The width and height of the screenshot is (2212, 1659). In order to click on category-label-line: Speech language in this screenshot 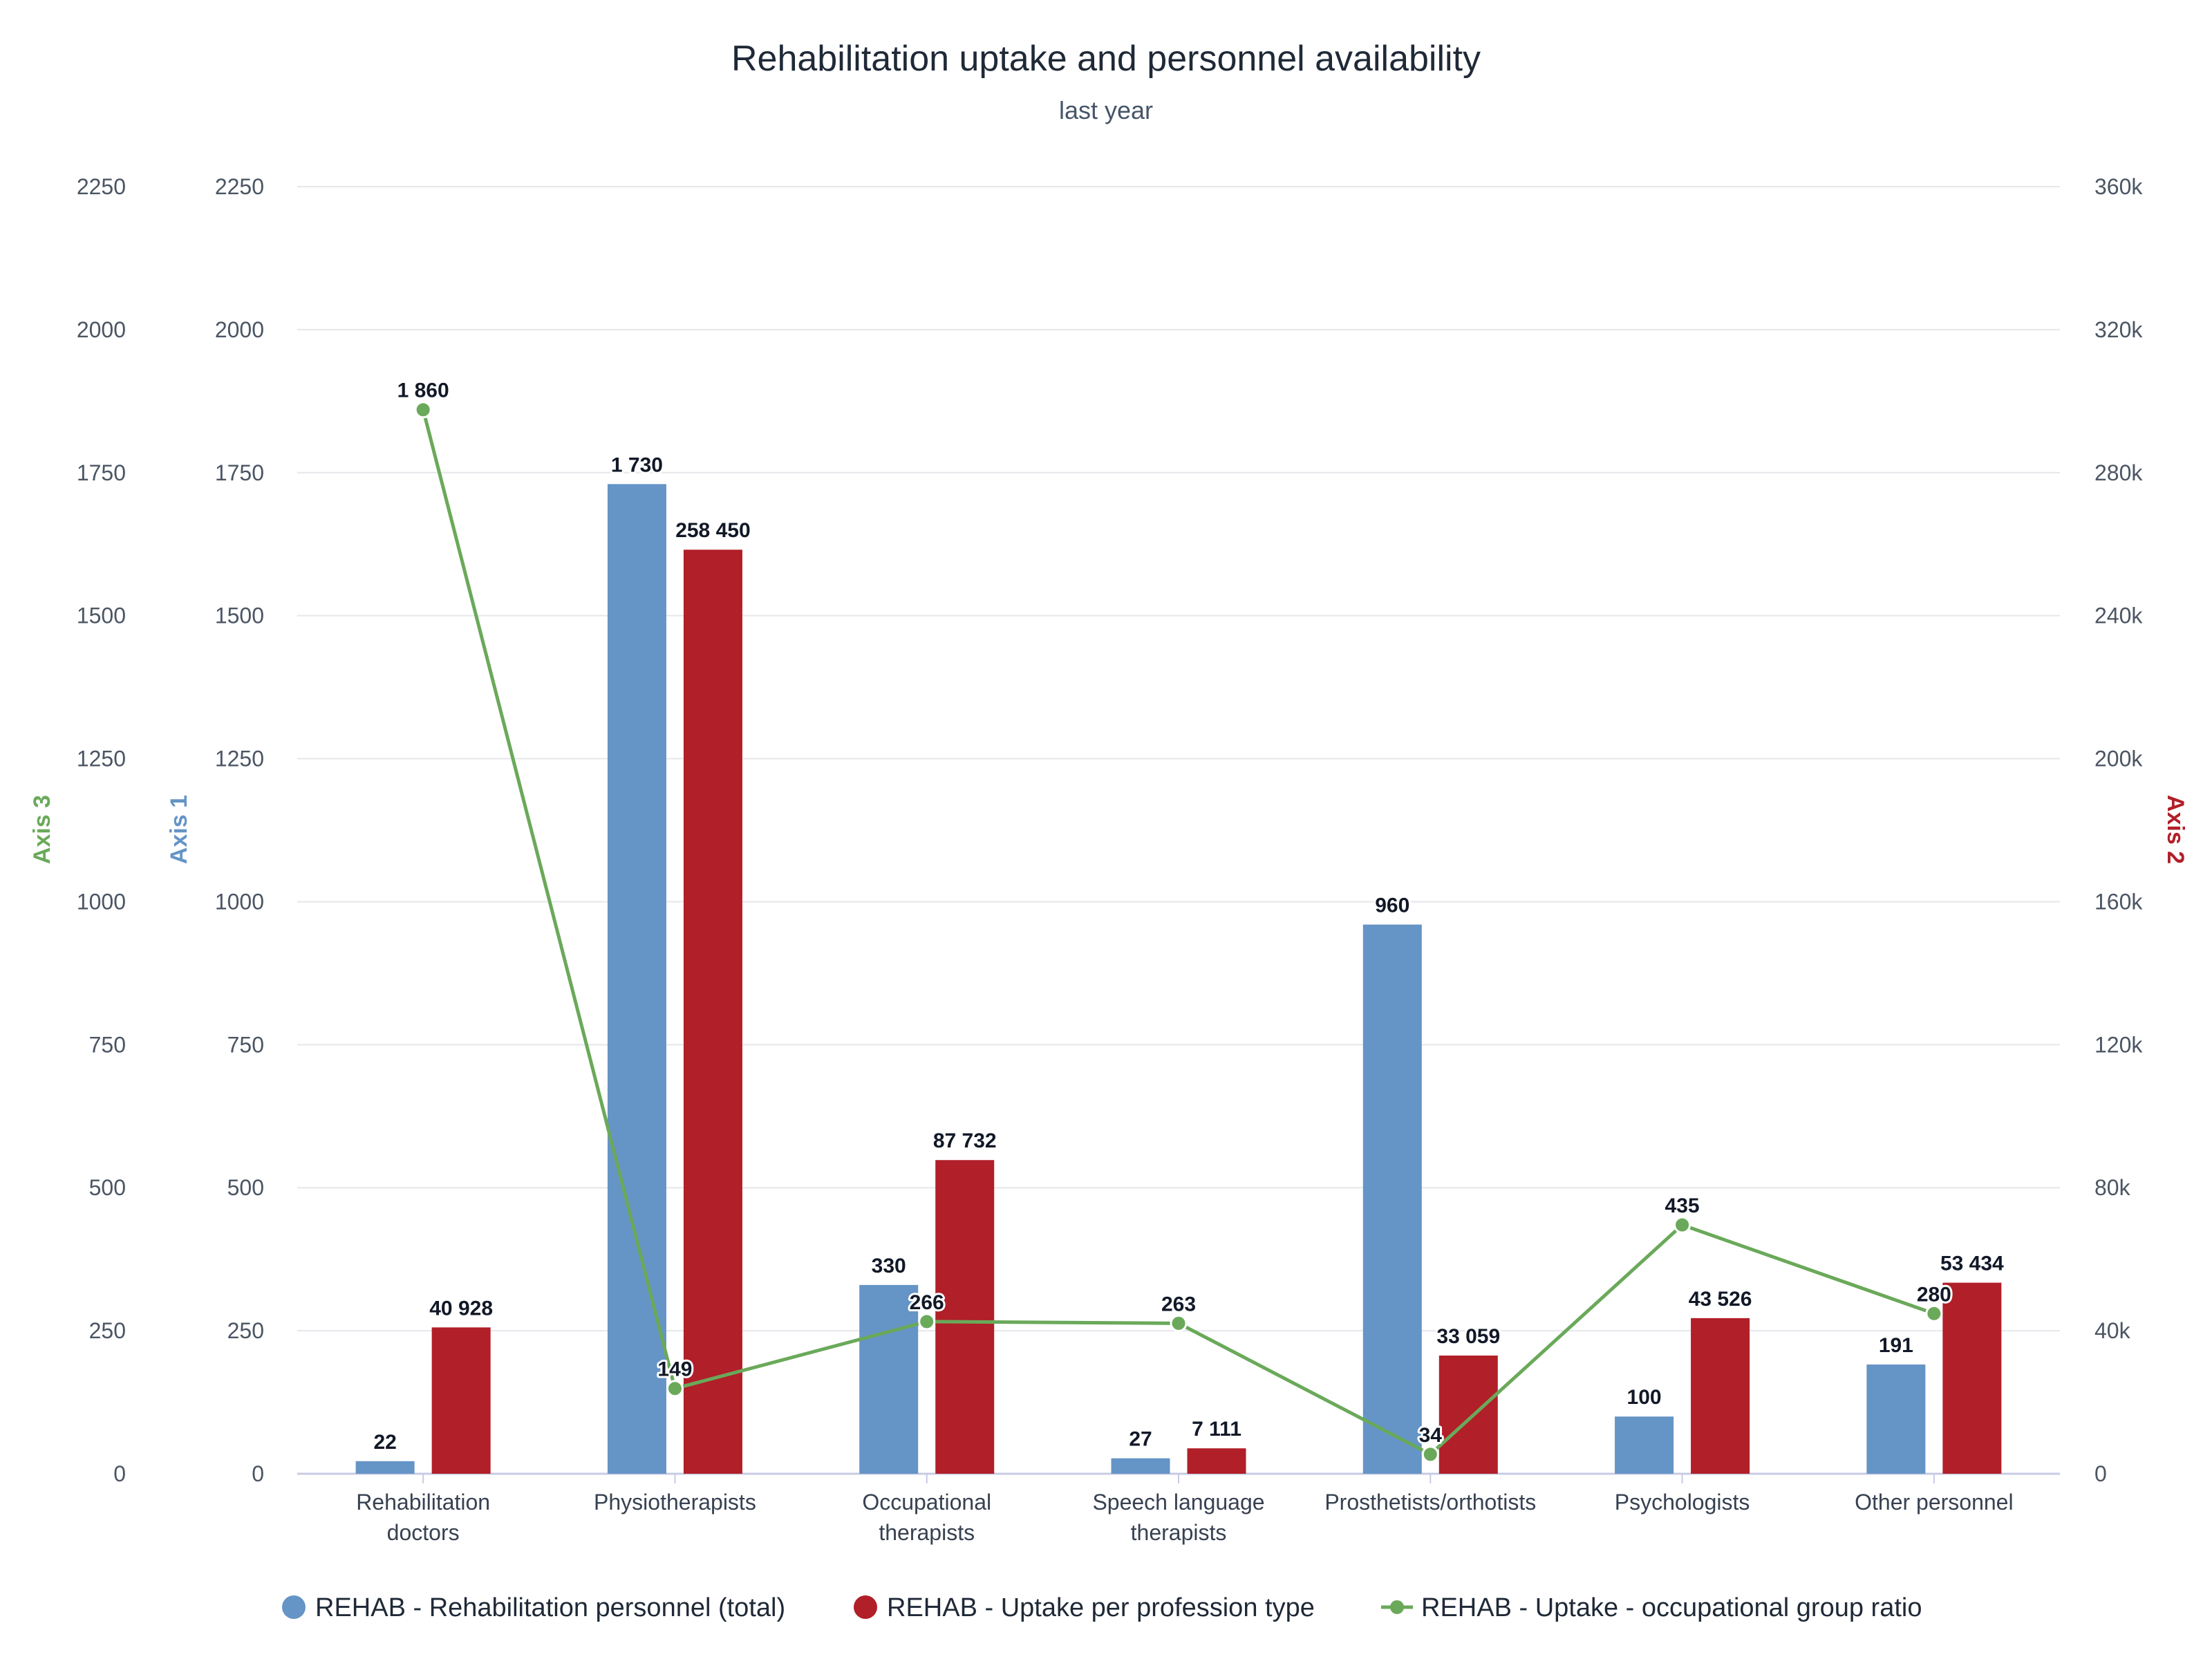, I will do `click(1178, 1502)`.